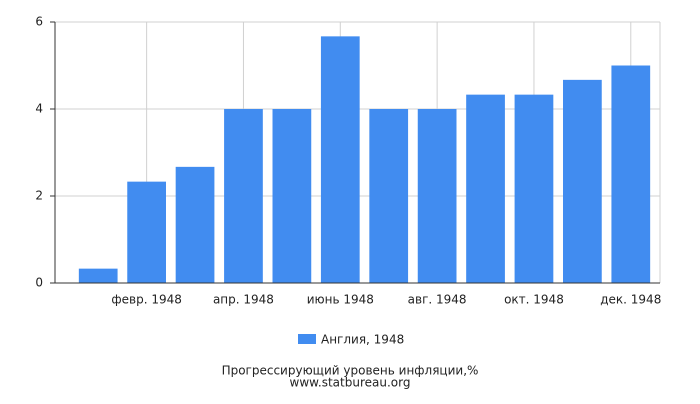  I want to click on legend-swatch, so click(307, 339).